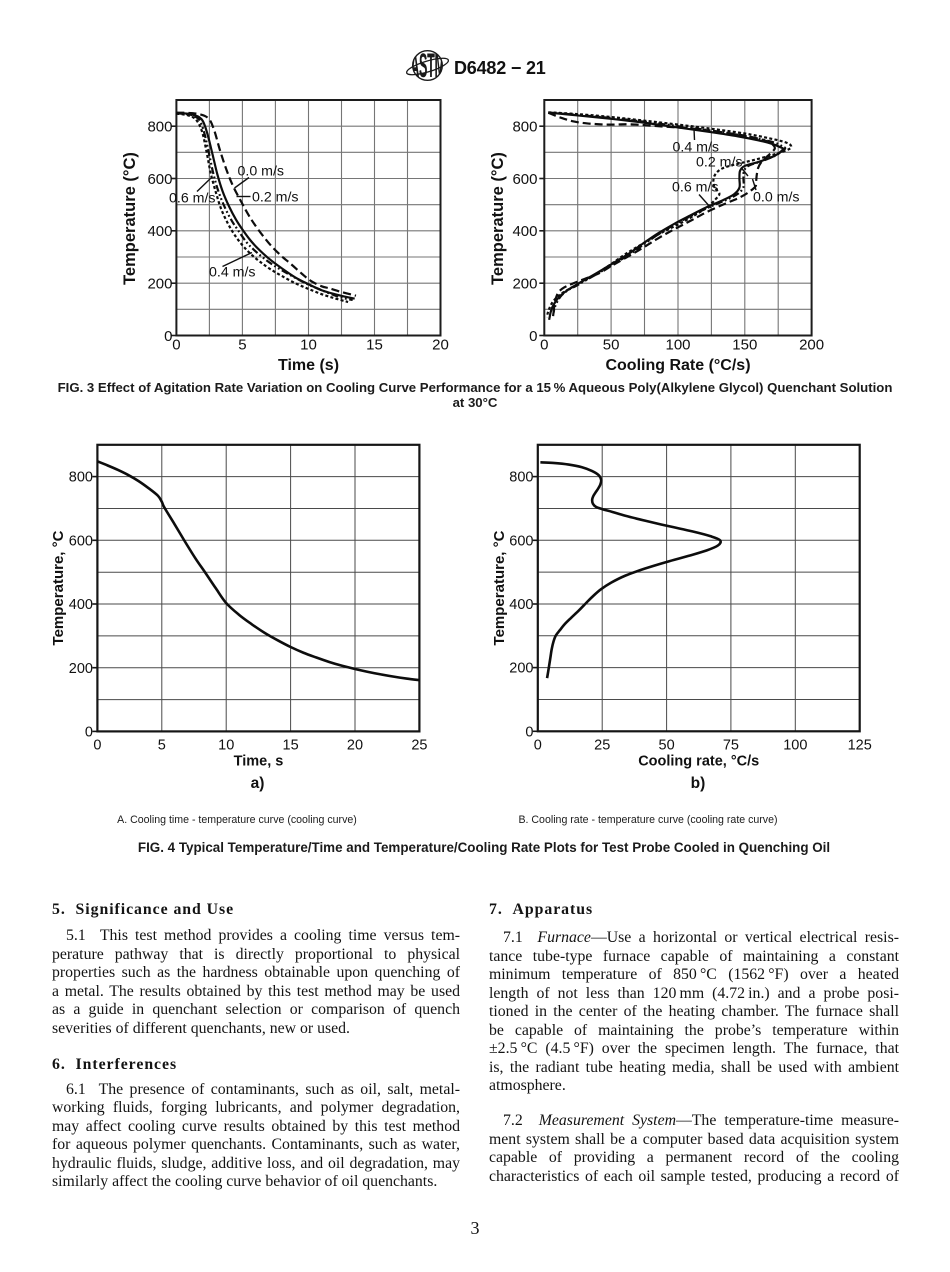 Image resolution: width=950 pixels, height=1272 pixels. I want to click on svg-text: 75, so click(731, 746).